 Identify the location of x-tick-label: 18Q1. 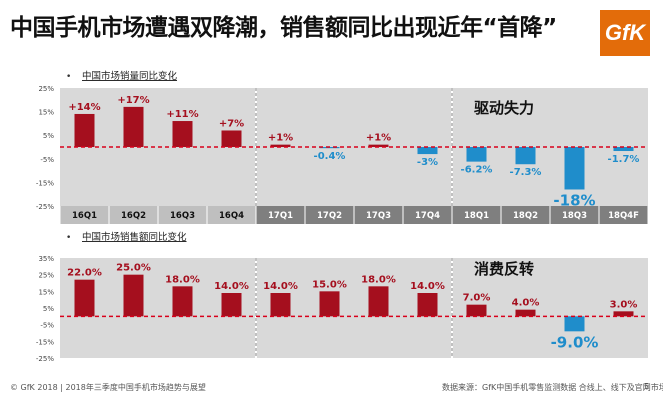
(476, 216).